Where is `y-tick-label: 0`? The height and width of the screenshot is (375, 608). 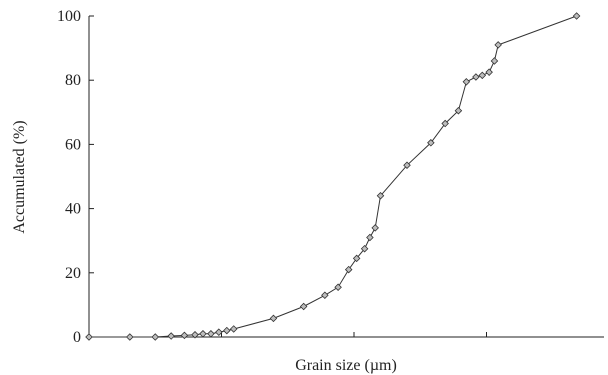
y-tick-label: 0 is located at coordinates (77, 337).